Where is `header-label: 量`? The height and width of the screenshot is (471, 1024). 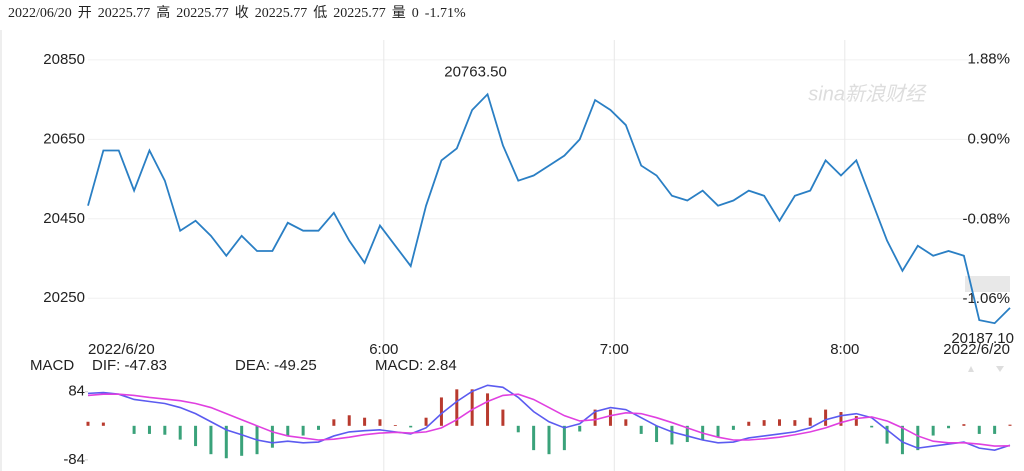 header-label: 量 is located at coordinates (399, 13).